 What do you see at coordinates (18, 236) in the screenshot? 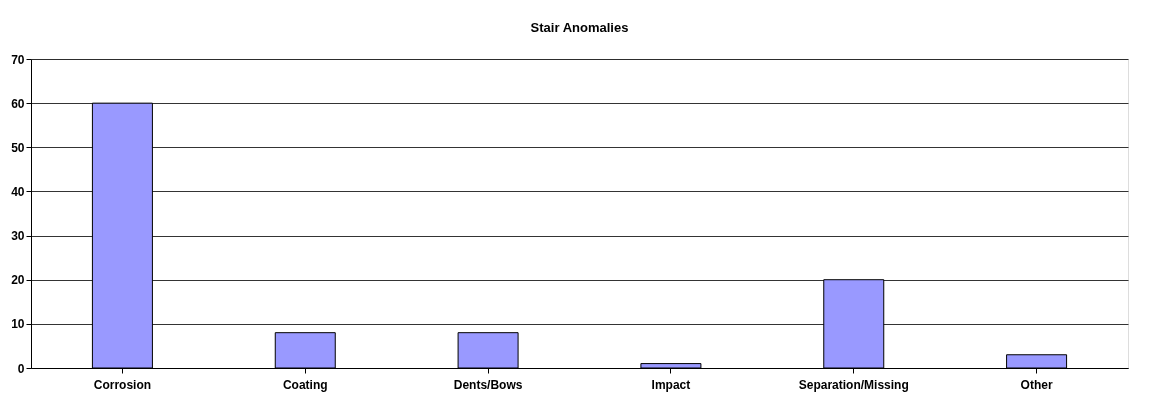
I see `y-tick-label: 30` at bounding box center [18, 236].